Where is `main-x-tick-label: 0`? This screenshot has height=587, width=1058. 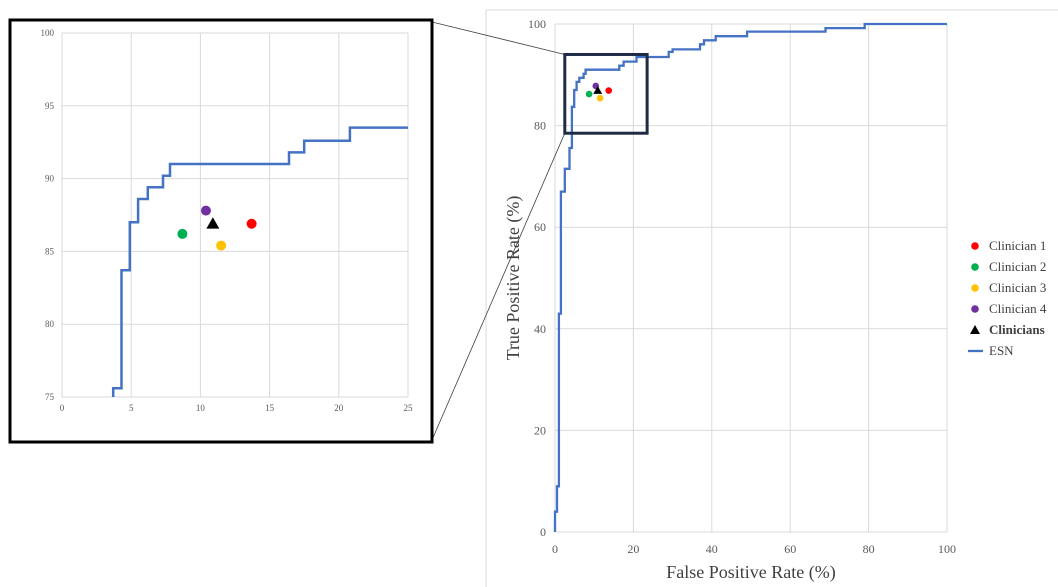
main-x-tick-label: 0 is located at coordinates (555, 549).